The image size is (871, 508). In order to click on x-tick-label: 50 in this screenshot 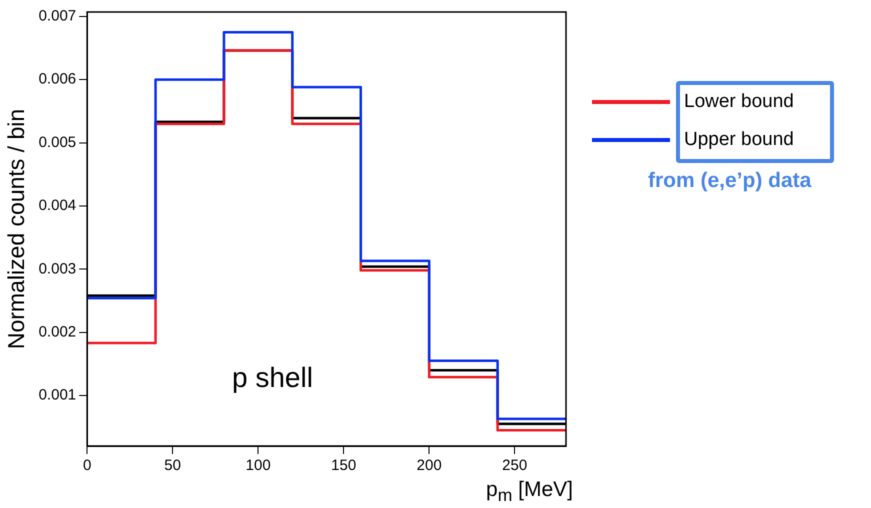, I will do `click(172, 465)`.